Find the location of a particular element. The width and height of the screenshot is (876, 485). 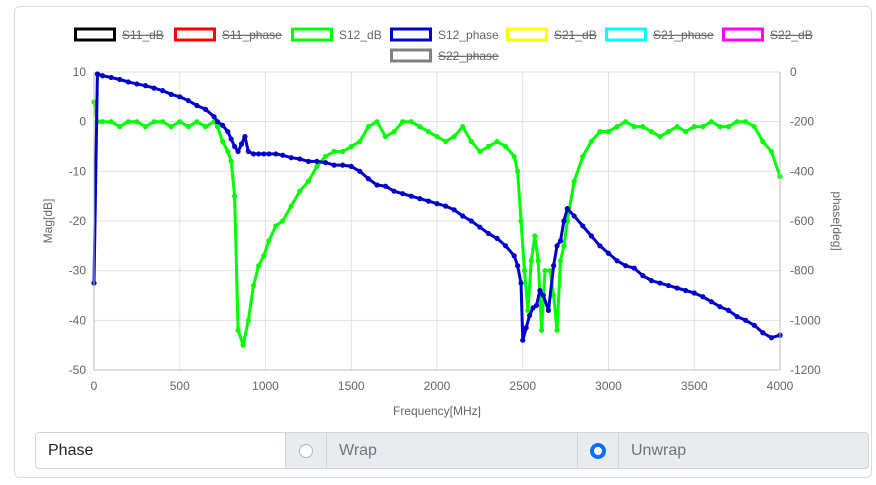

x-tick-label: 3000 is located at coordinates (608, 386).